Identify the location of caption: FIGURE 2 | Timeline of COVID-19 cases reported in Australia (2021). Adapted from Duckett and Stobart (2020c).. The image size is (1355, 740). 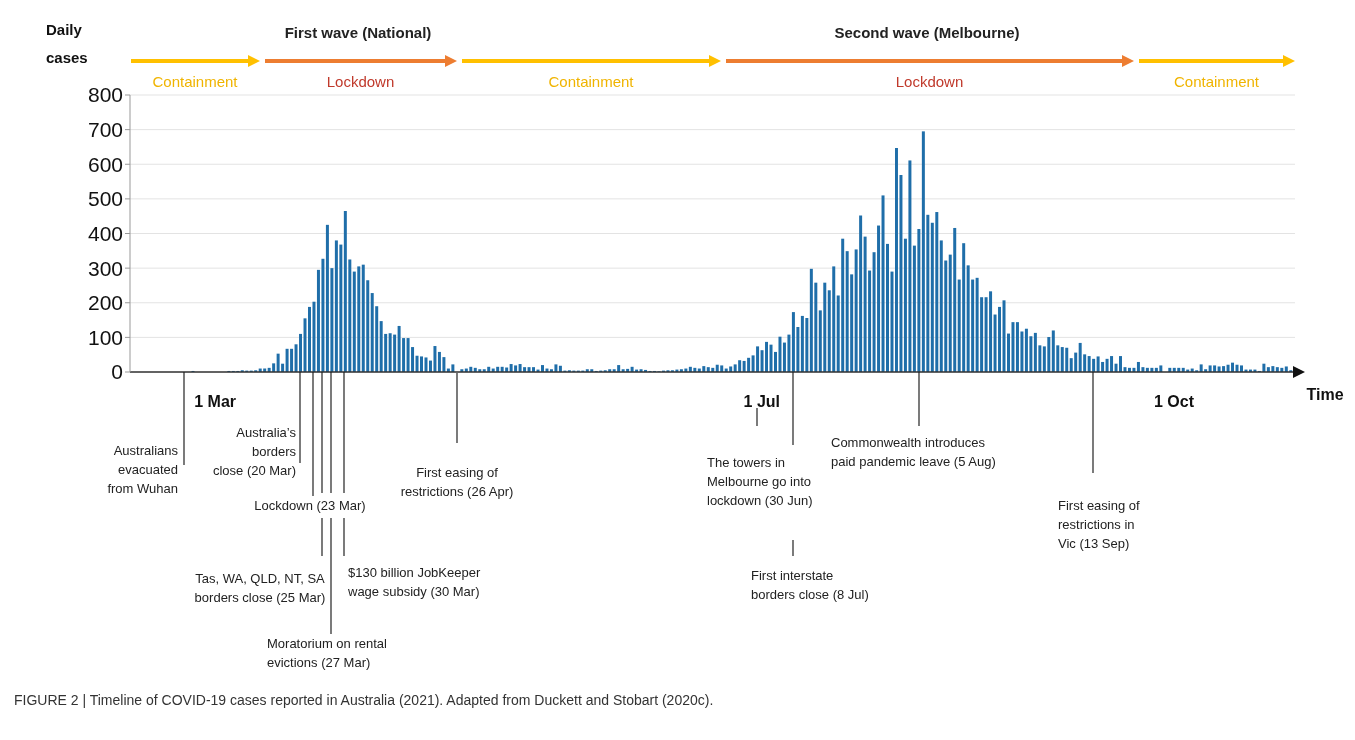
(364, 700).